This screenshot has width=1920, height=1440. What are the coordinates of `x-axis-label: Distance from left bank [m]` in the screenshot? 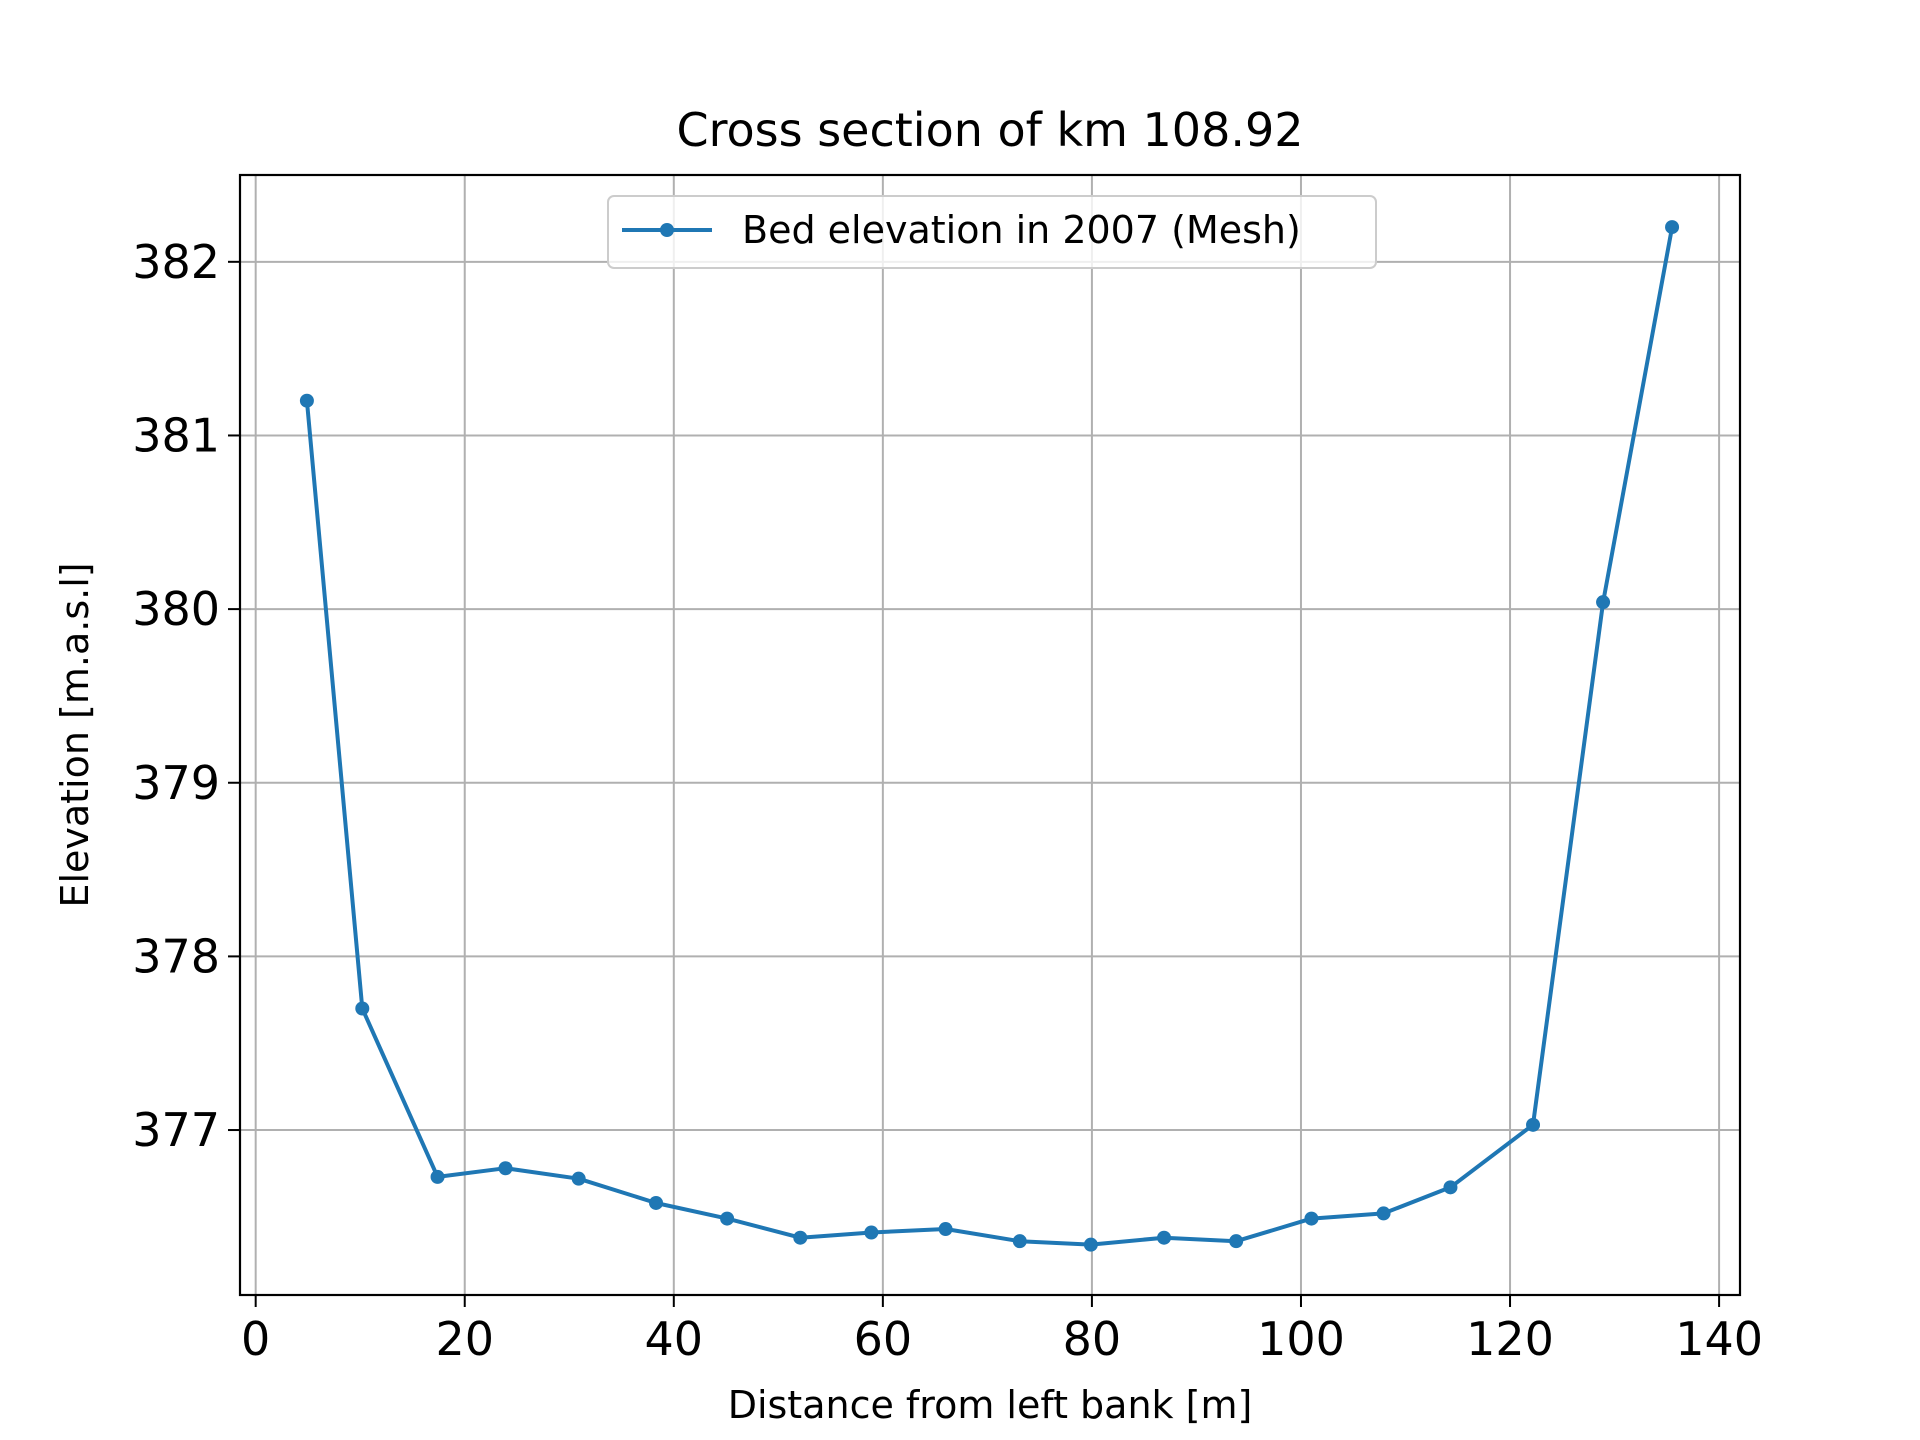 It's located at (990, 1405).